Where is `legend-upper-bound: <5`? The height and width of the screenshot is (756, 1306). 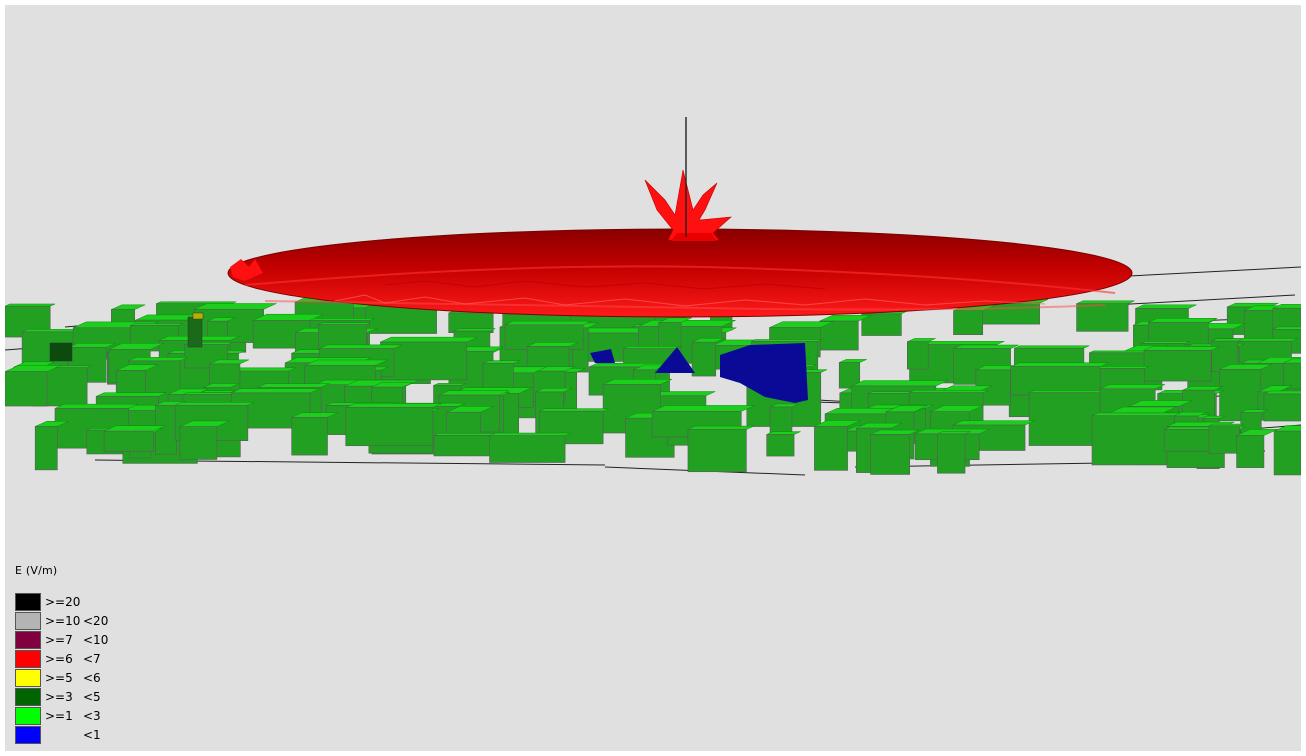
legend-upper-bound: <5 is located at coordinates (92, 697).